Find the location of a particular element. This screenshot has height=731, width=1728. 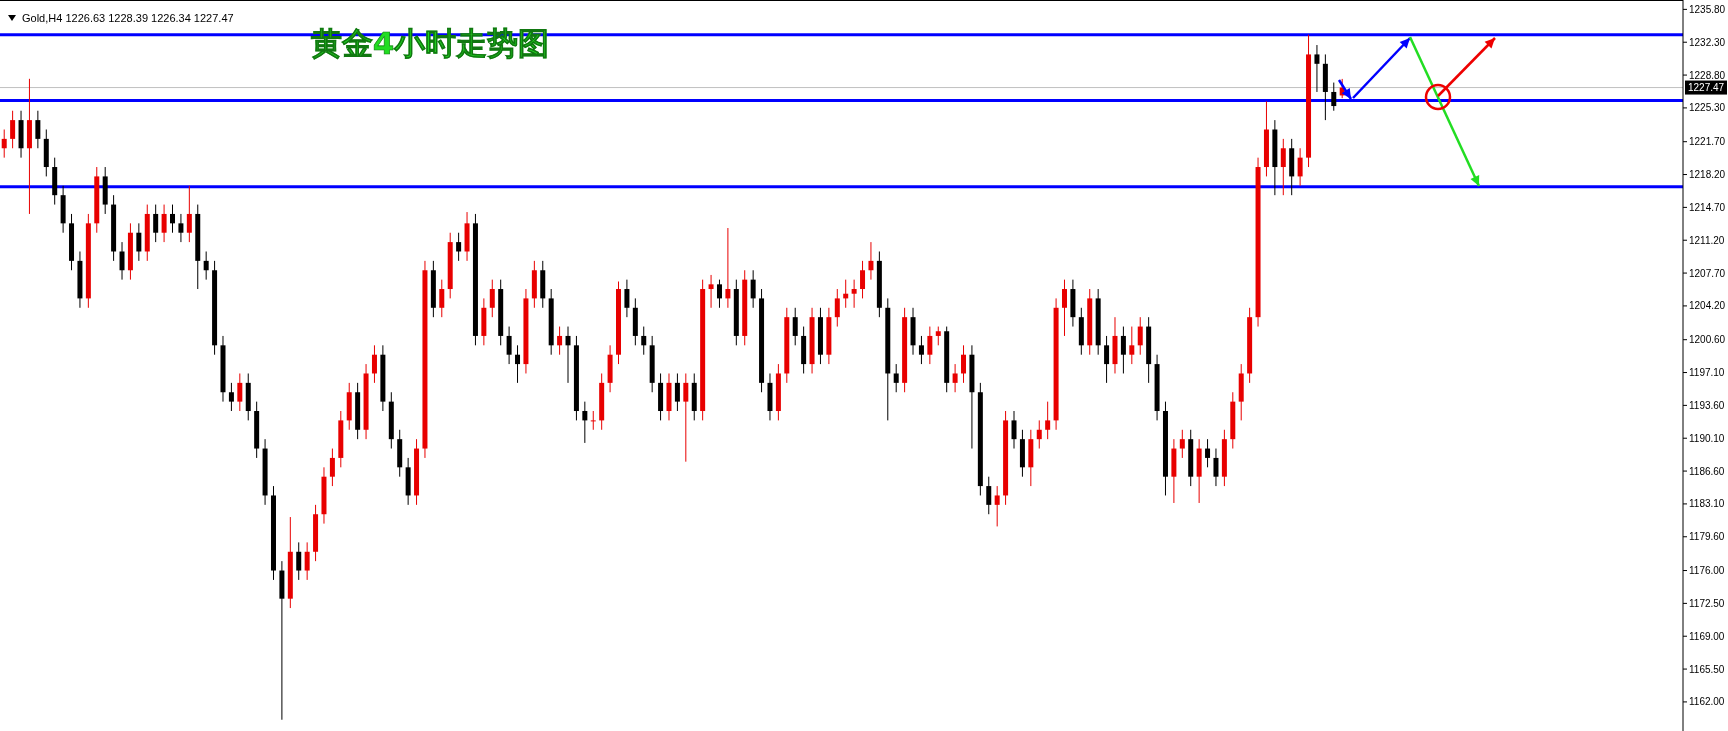

y-tick-label: 1165.50 is located at coordinates (1707, 669).